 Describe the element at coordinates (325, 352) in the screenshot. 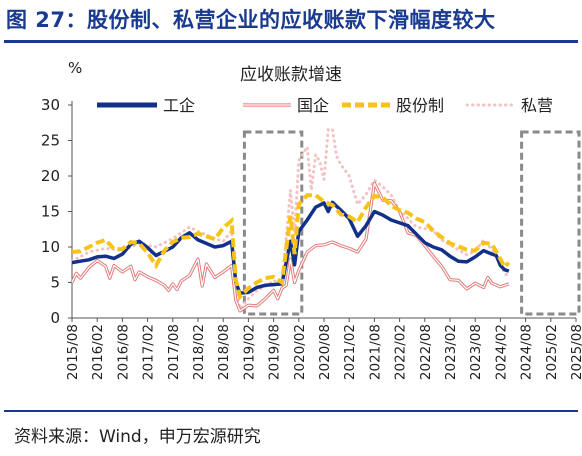

I see `x-tick-label: 2020/08` at that location.